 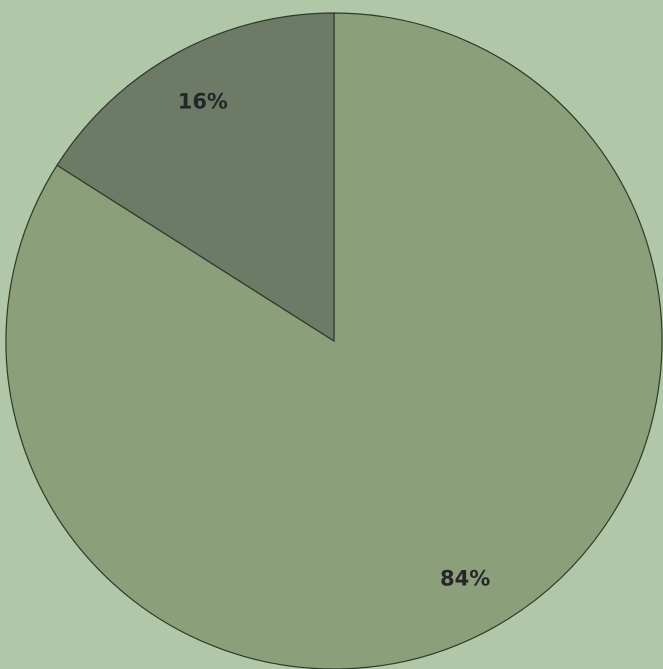 I want to click on data-label: 16%, so click(x=203, y=101).